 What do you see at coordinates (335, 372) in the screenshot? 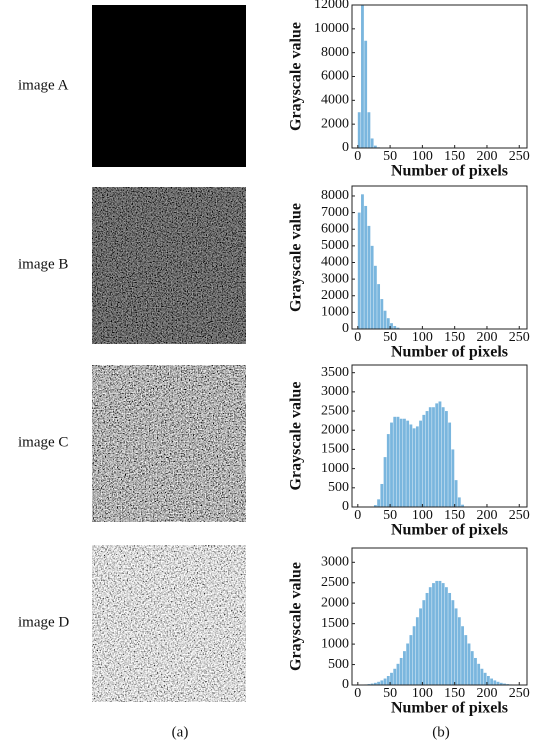
I see `y-tick-label: 3500` at bounding box center [335, 372].